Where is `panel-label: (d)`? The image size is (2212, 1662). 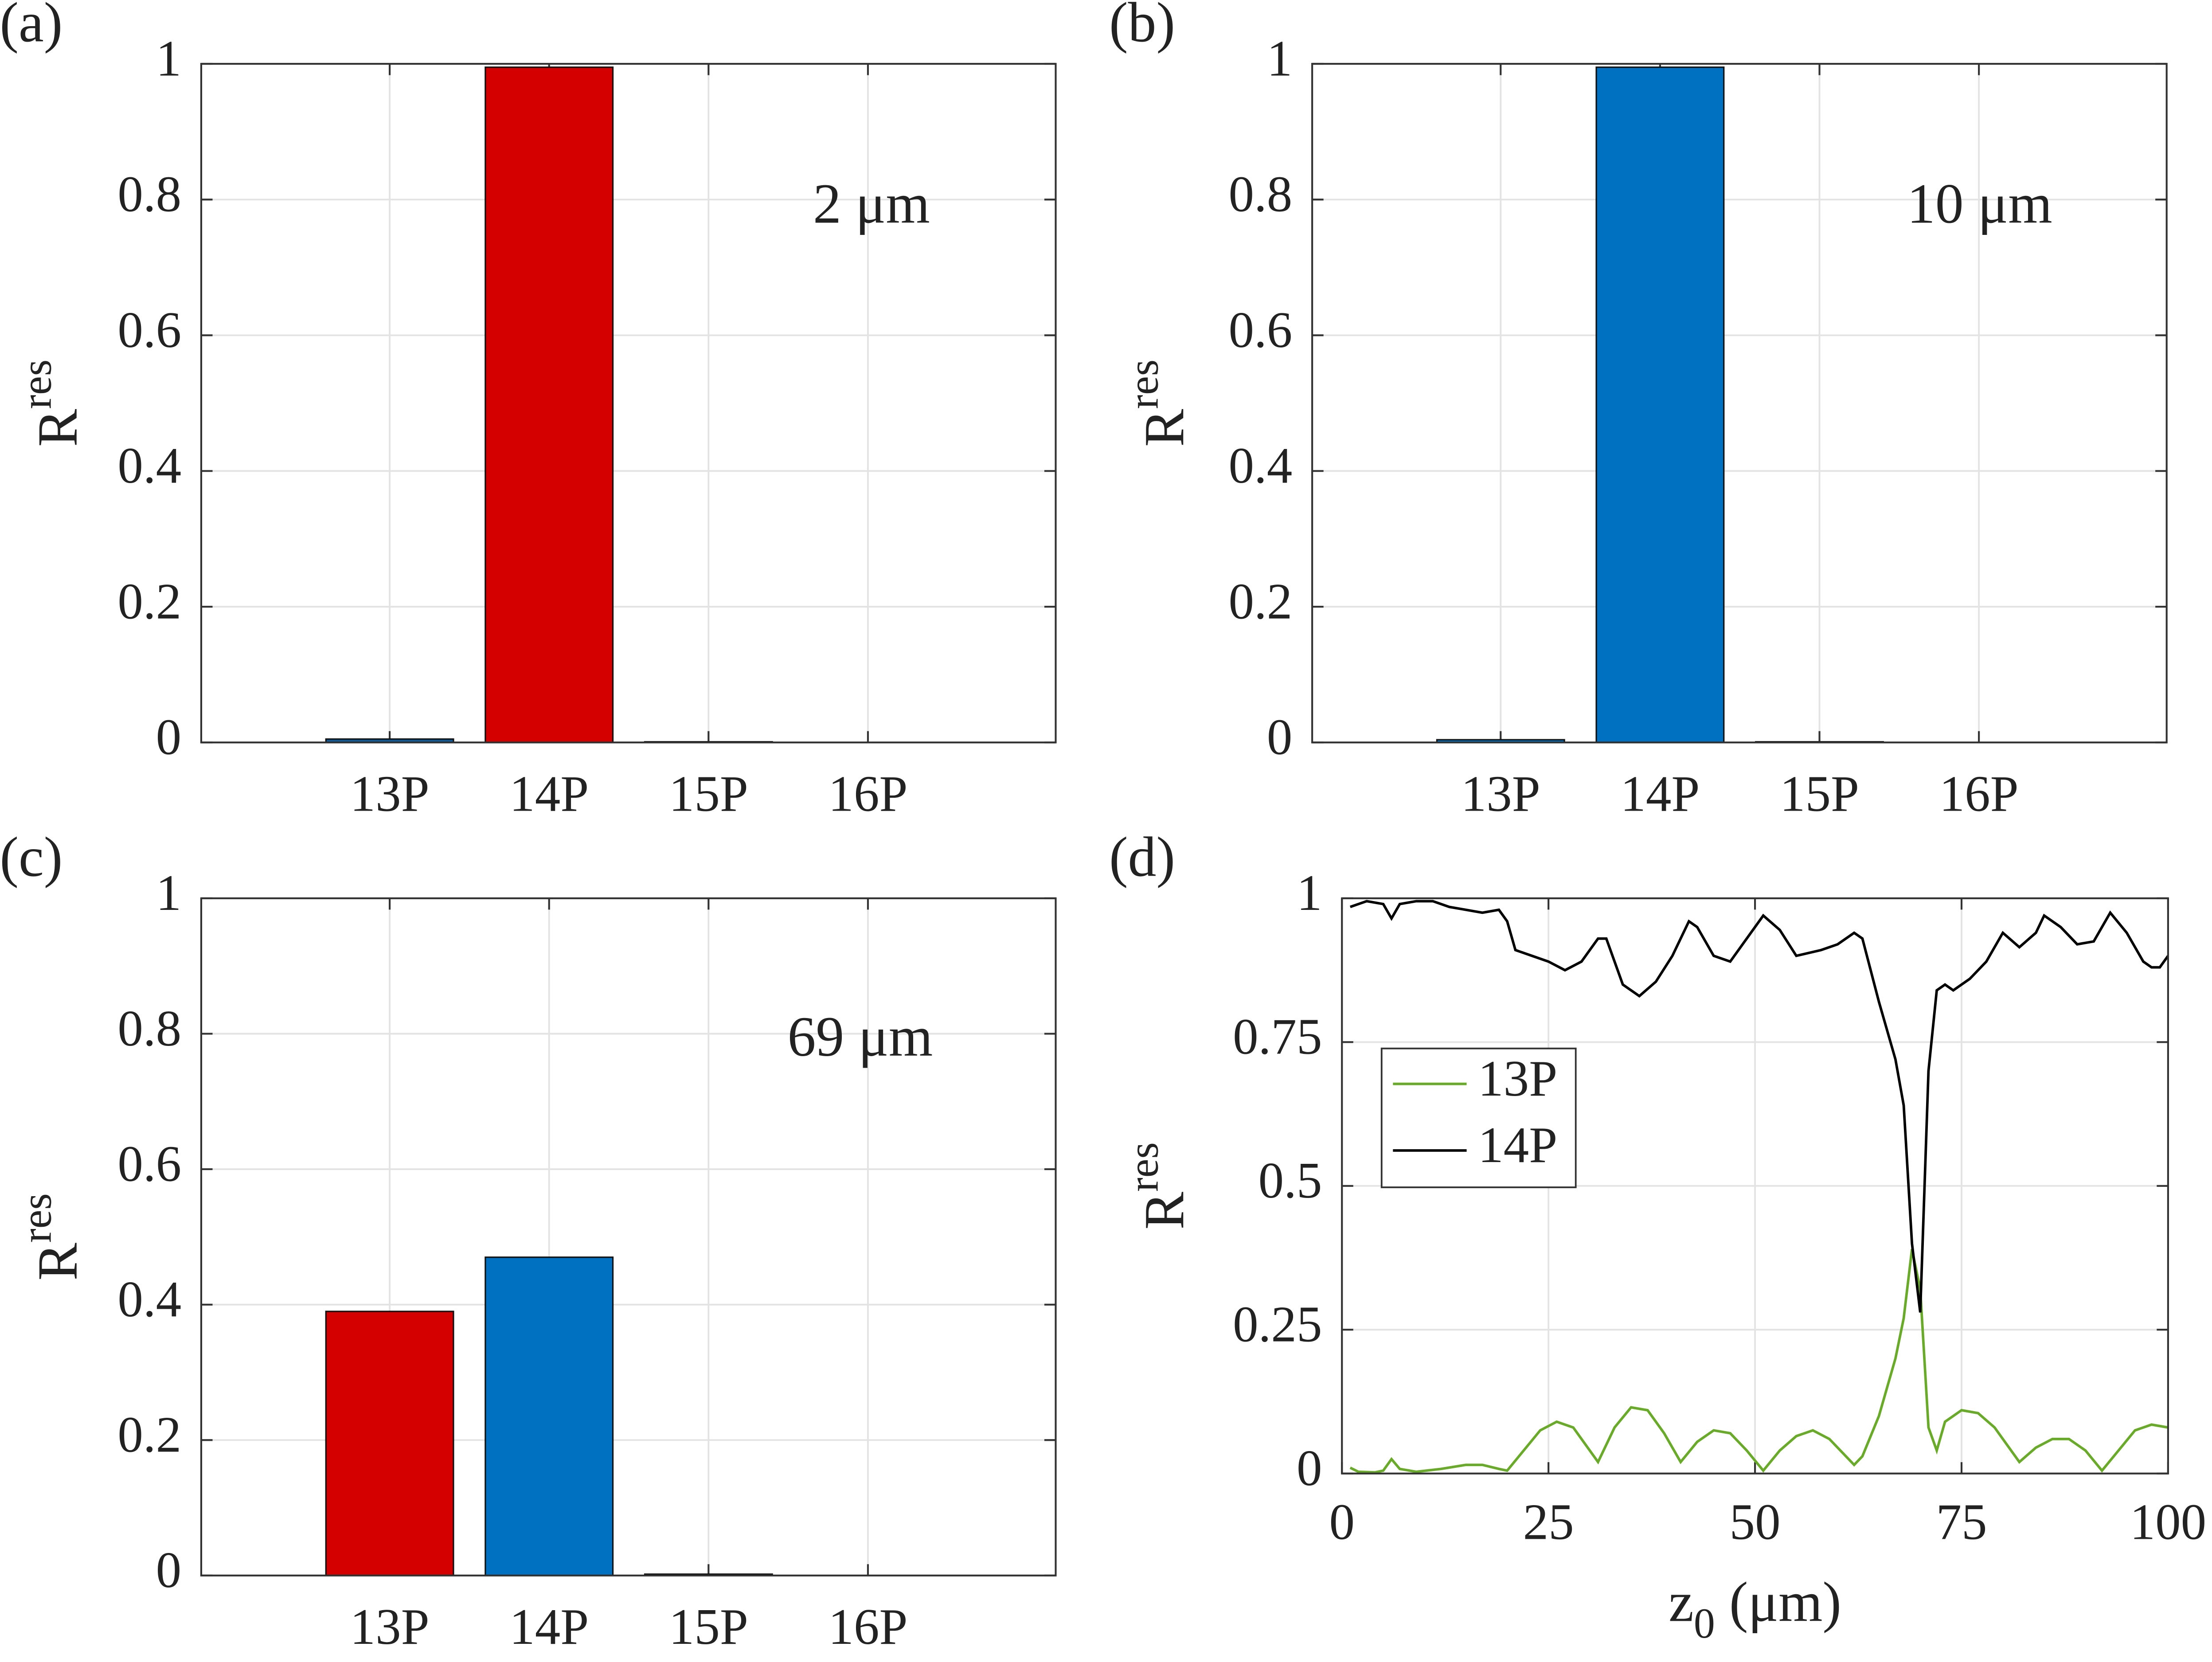
panel-label: (d) is located at coordinates (1142, 856).